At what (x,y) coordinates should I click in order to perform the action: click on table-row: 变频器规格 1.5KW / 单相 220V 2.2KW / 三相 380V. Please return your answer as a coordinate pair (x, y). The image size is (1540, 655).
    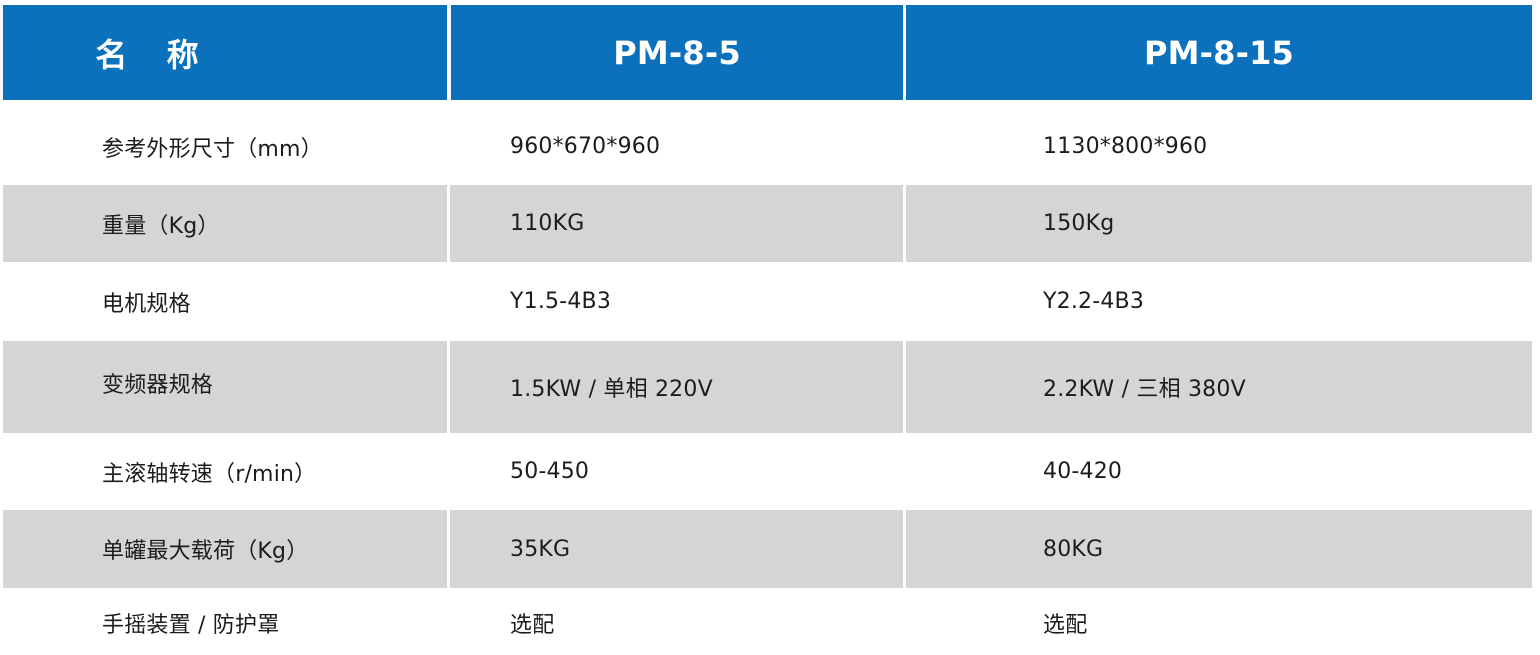
    Looking at the image, I should click on (767, 387).